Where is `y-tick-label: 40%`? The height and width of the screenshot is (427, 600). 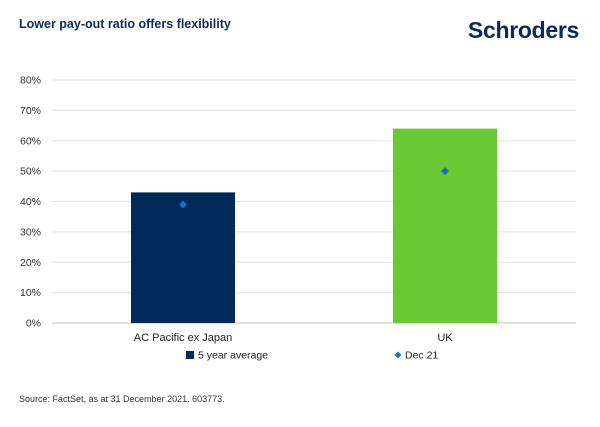
y-tick-label: 40% is located at coordinates (30, 202).